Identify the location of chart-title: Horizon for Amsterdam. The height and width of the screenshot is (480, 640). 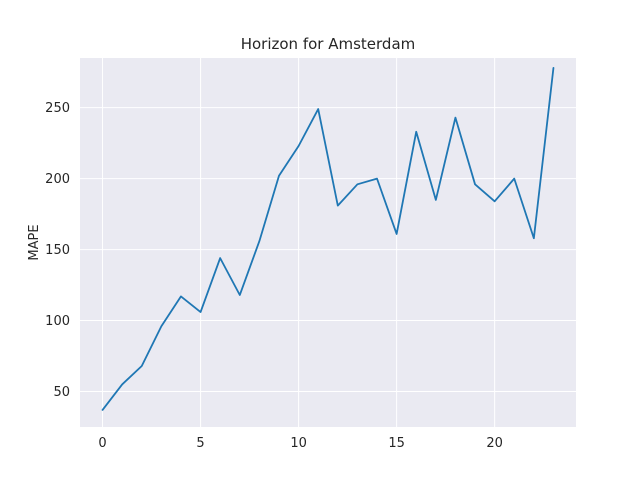
(328, 44).